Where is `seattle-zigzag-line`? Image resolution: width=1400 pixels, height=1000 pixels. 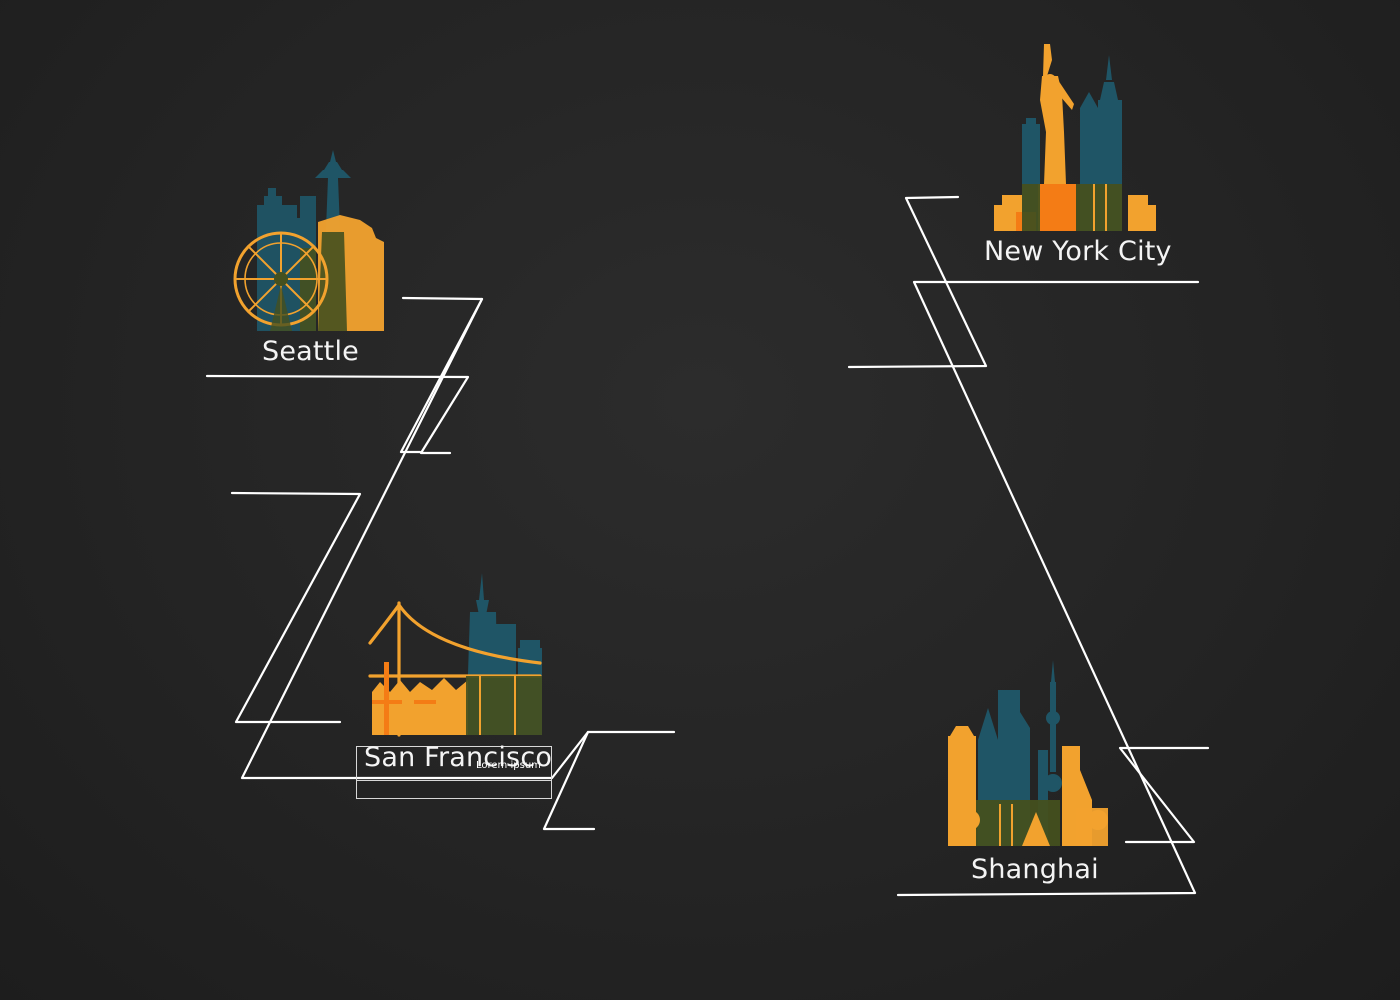 seattle-zigzag-line is located at coordinates (441, 375).